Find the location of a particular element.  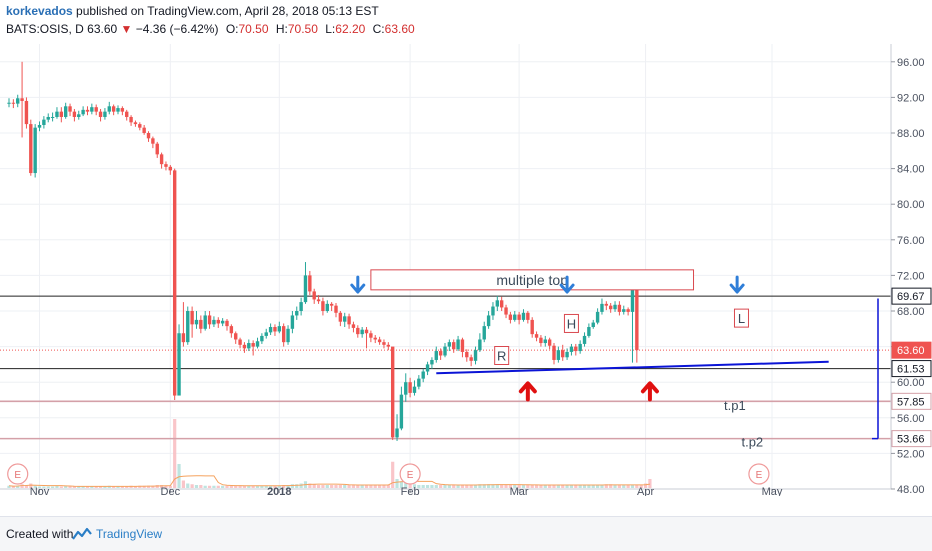

price-axis-label: 60.00 is located at coordinates (911, 383).